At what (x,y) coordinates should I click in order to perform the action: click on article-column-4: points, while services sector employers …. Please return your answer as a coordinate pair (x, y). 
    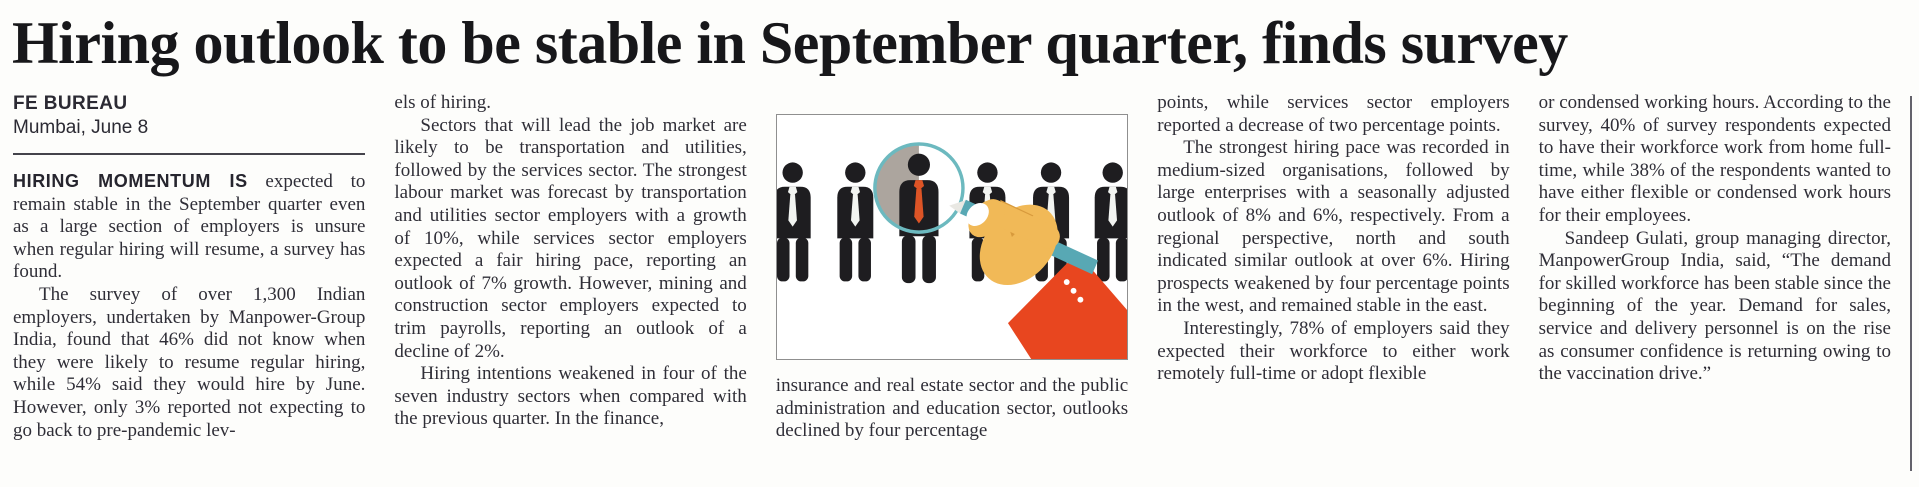
    Looking at the image, I should click on (1333, 267).